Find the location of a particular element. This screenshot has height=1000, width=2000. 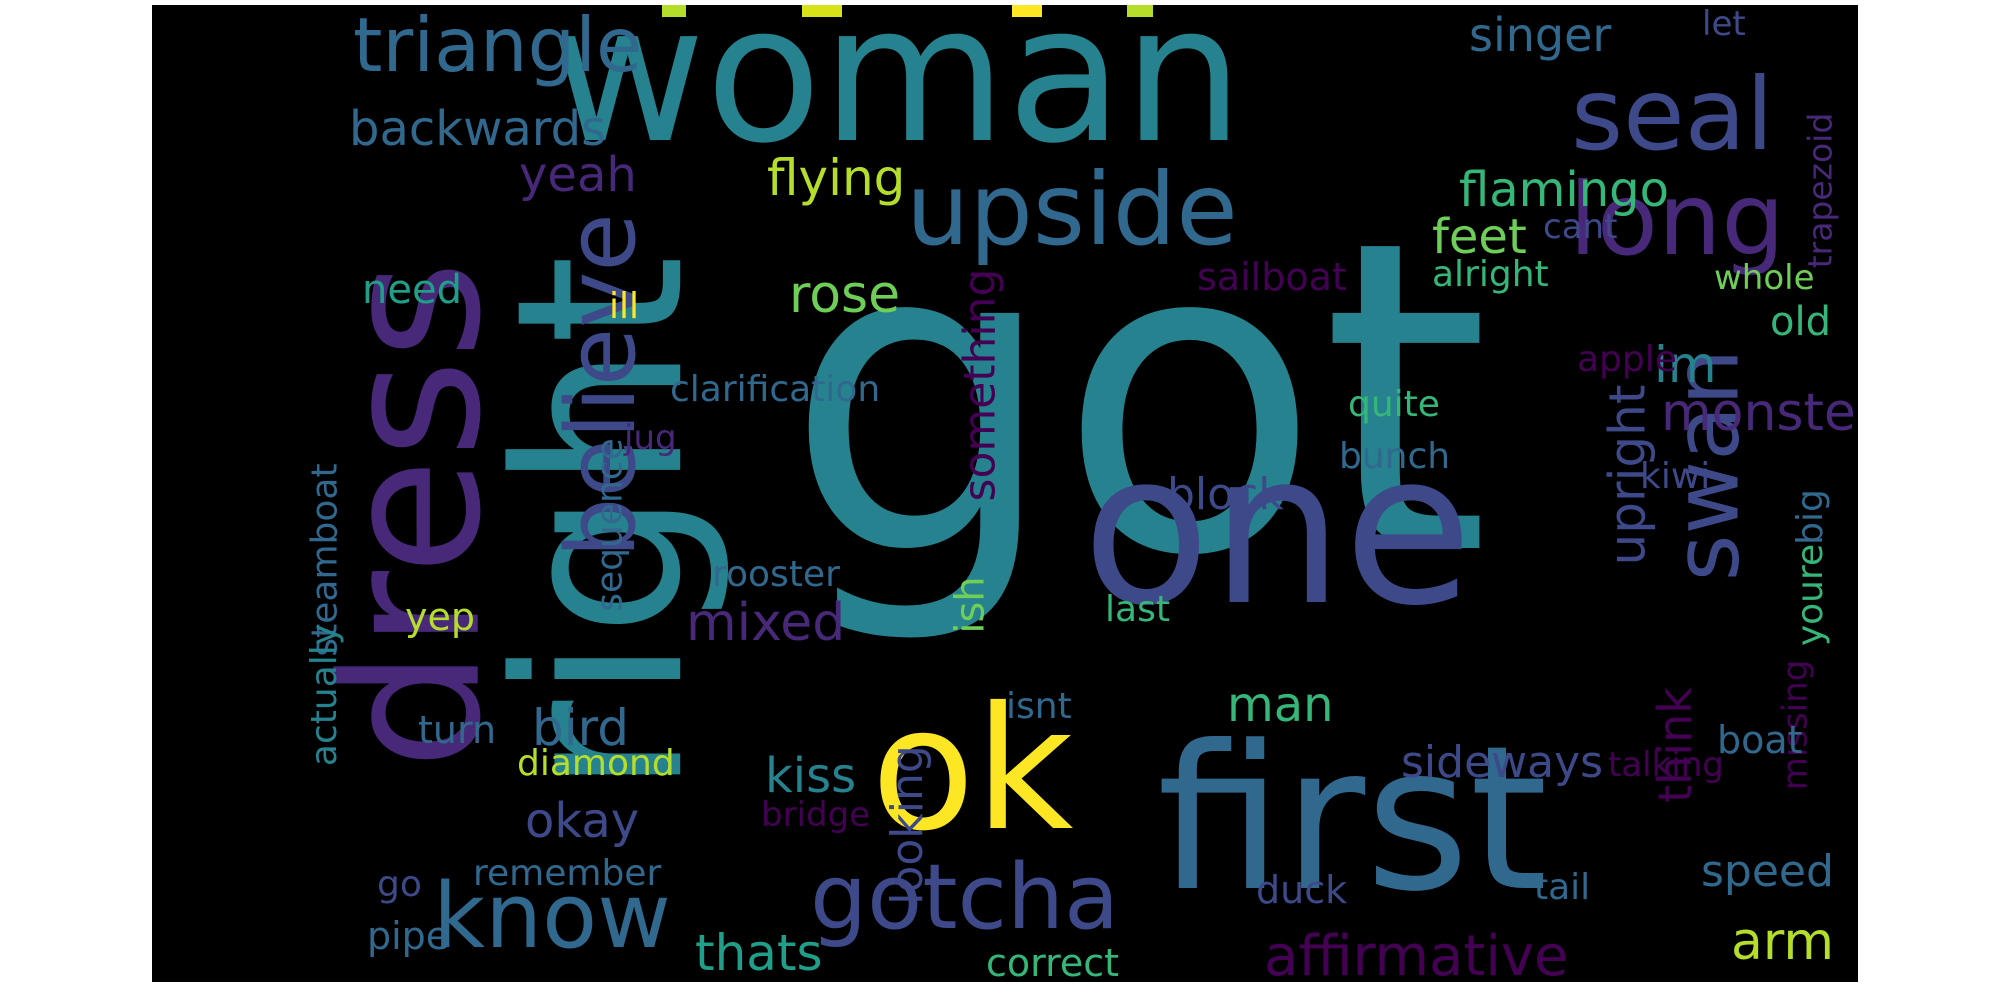

cloud-word: cant is located at coordinates (1580, 227).